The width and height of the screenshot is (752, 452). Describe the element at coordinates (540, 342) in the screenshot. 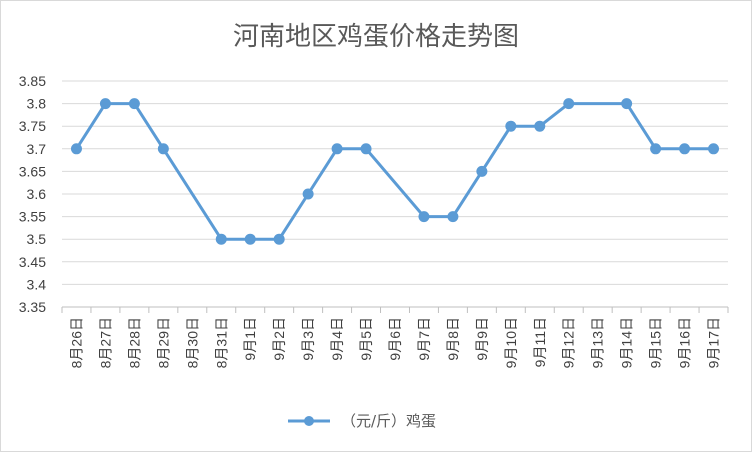

I see `x-tick-label: 9月11日` at that location.